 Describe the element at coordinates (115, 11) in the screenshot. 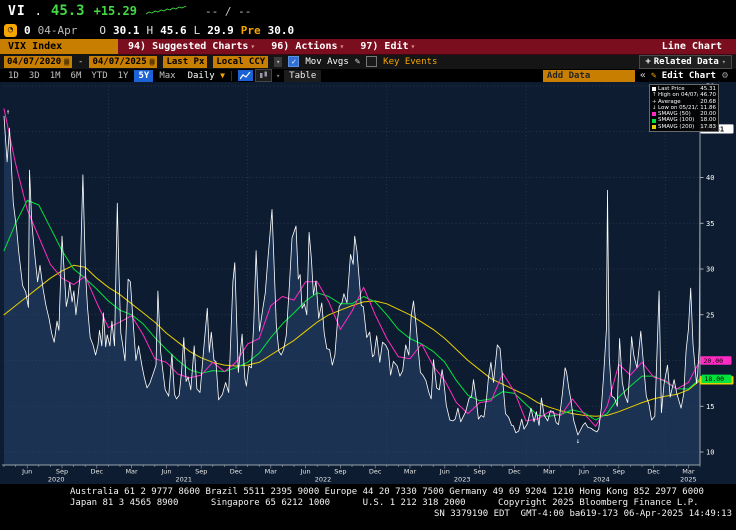

I see `price-change: +15.29` at that location.